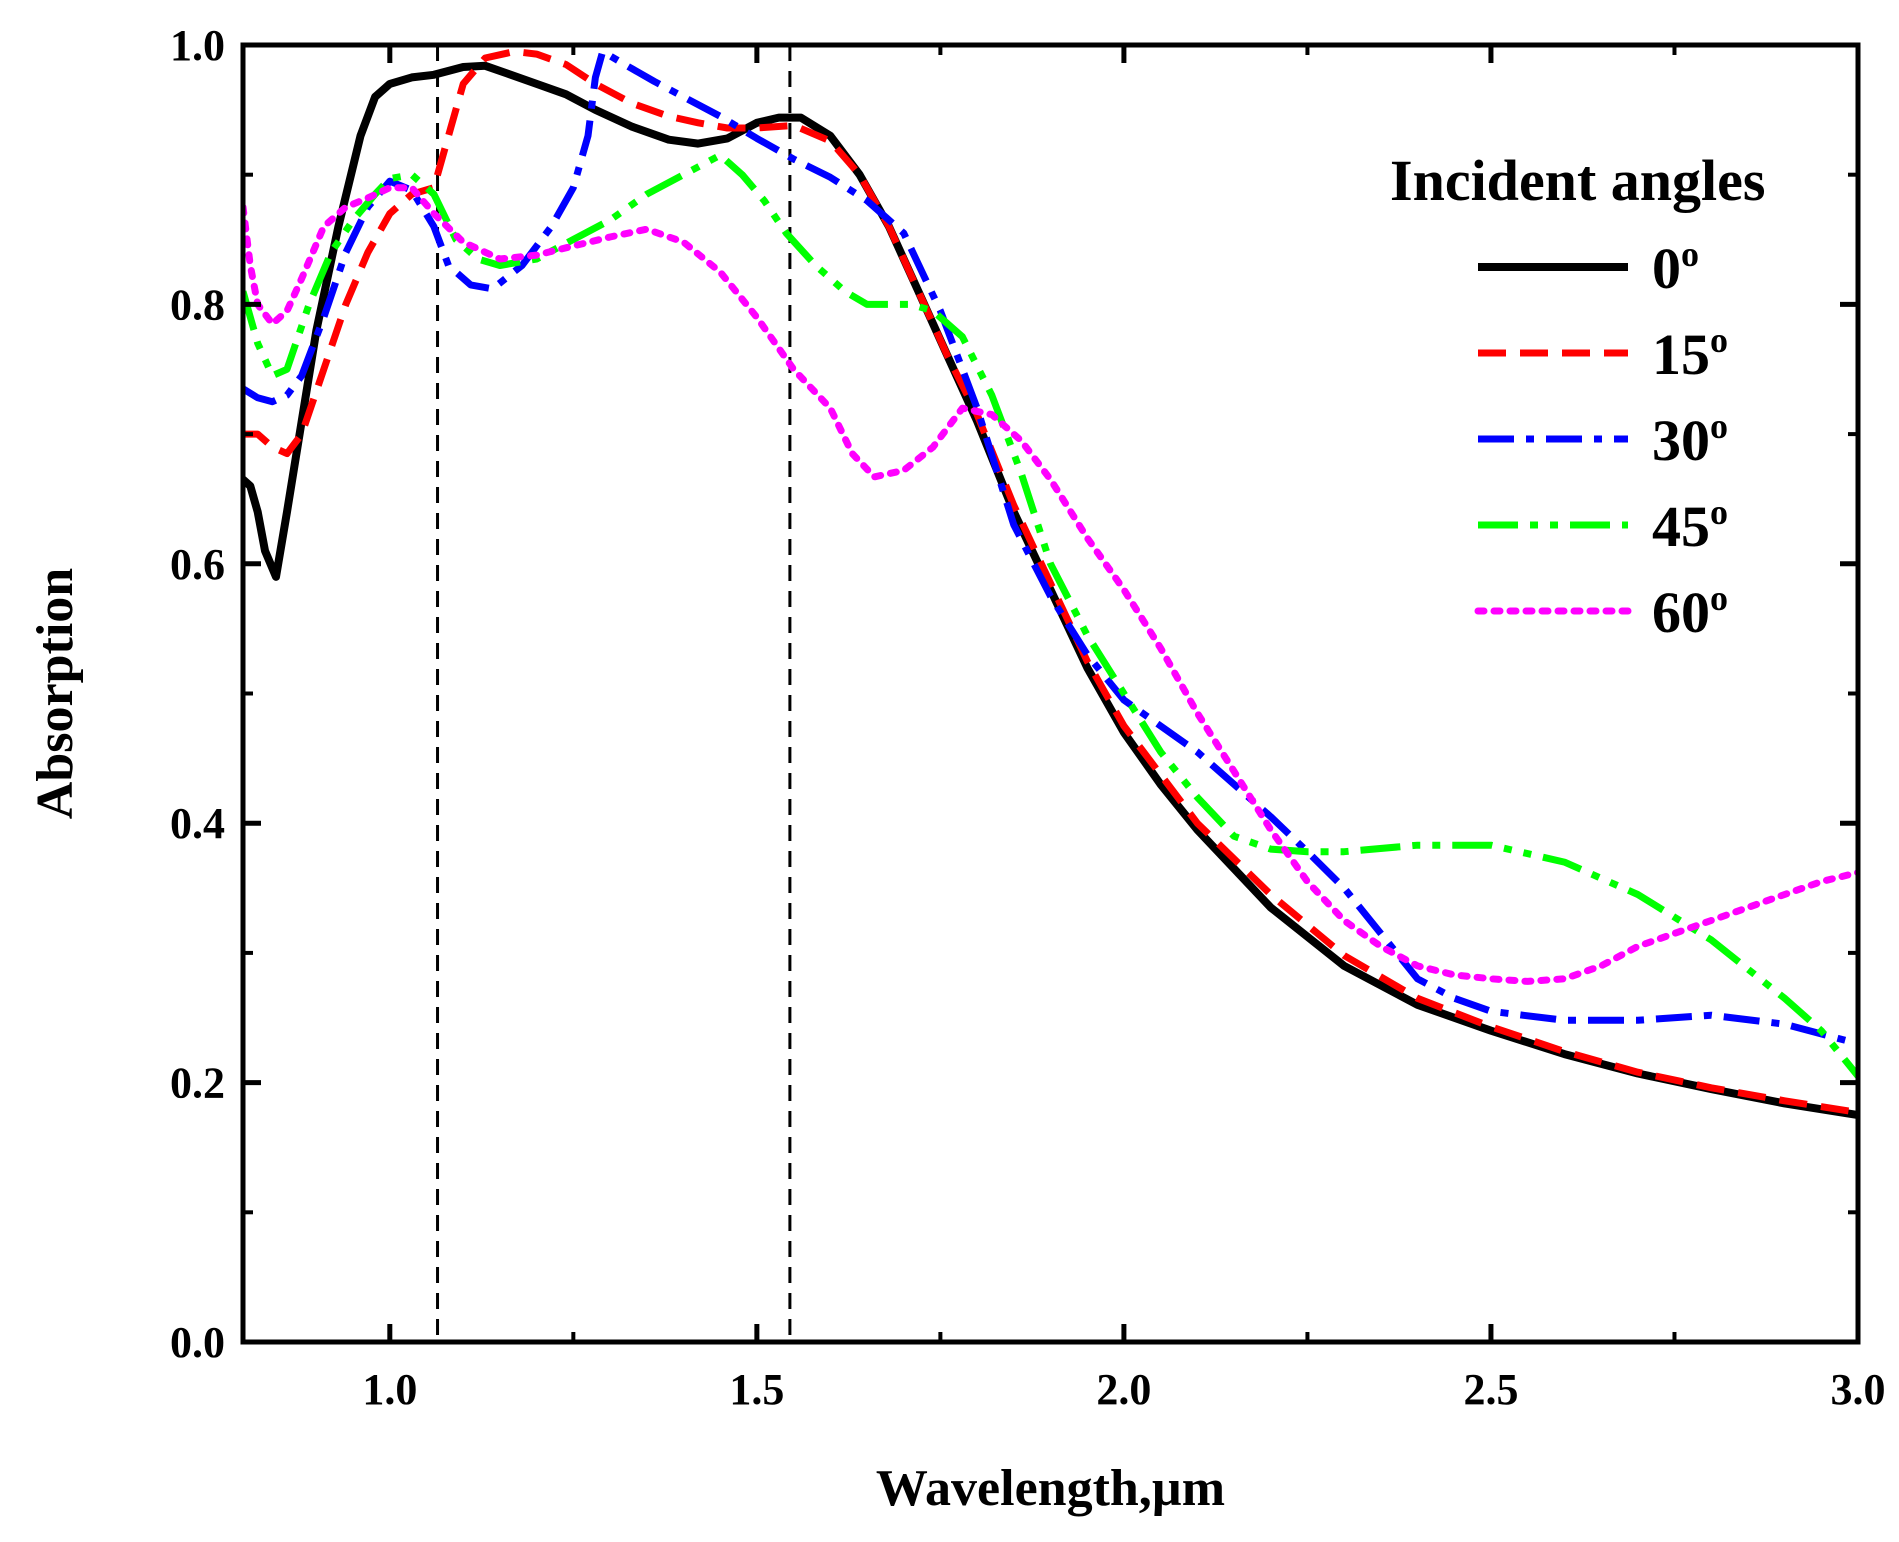 The height and width of the screenshot is (1542, 1899). I want to click on y-tick-label: 1.0, so click(197, 45).